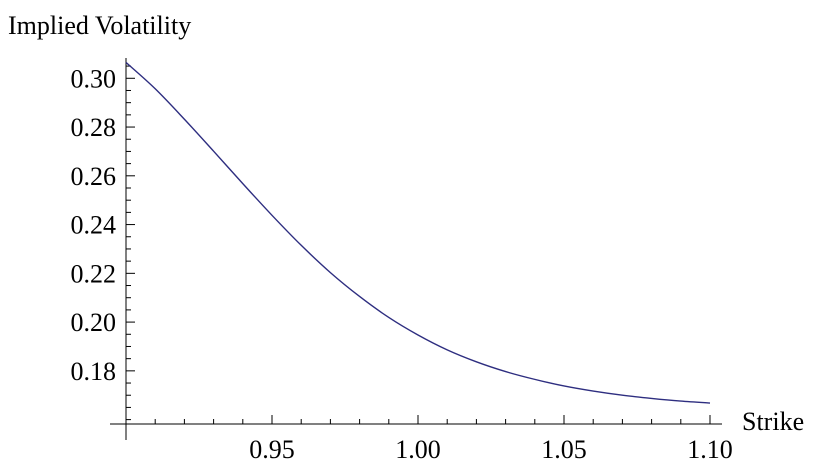  Describe the element at coordinates (94, 322) in the screenshot. I see `y-tick-label: 0.20` at that location.